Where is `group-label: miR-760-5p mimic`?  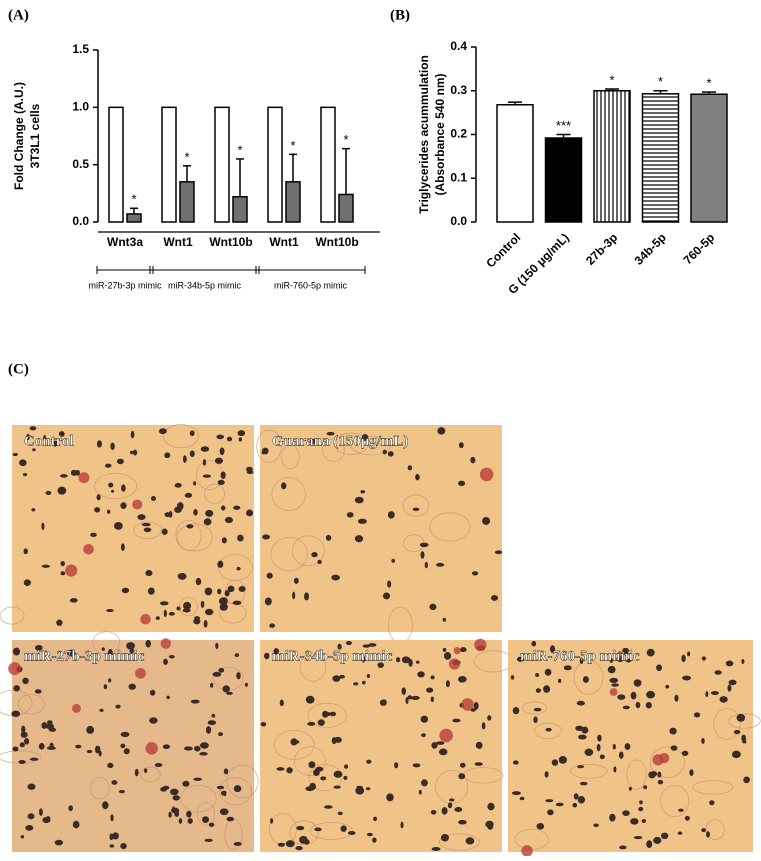
group-label: miR-760-5p mimic is located at coordinates (311, 285).